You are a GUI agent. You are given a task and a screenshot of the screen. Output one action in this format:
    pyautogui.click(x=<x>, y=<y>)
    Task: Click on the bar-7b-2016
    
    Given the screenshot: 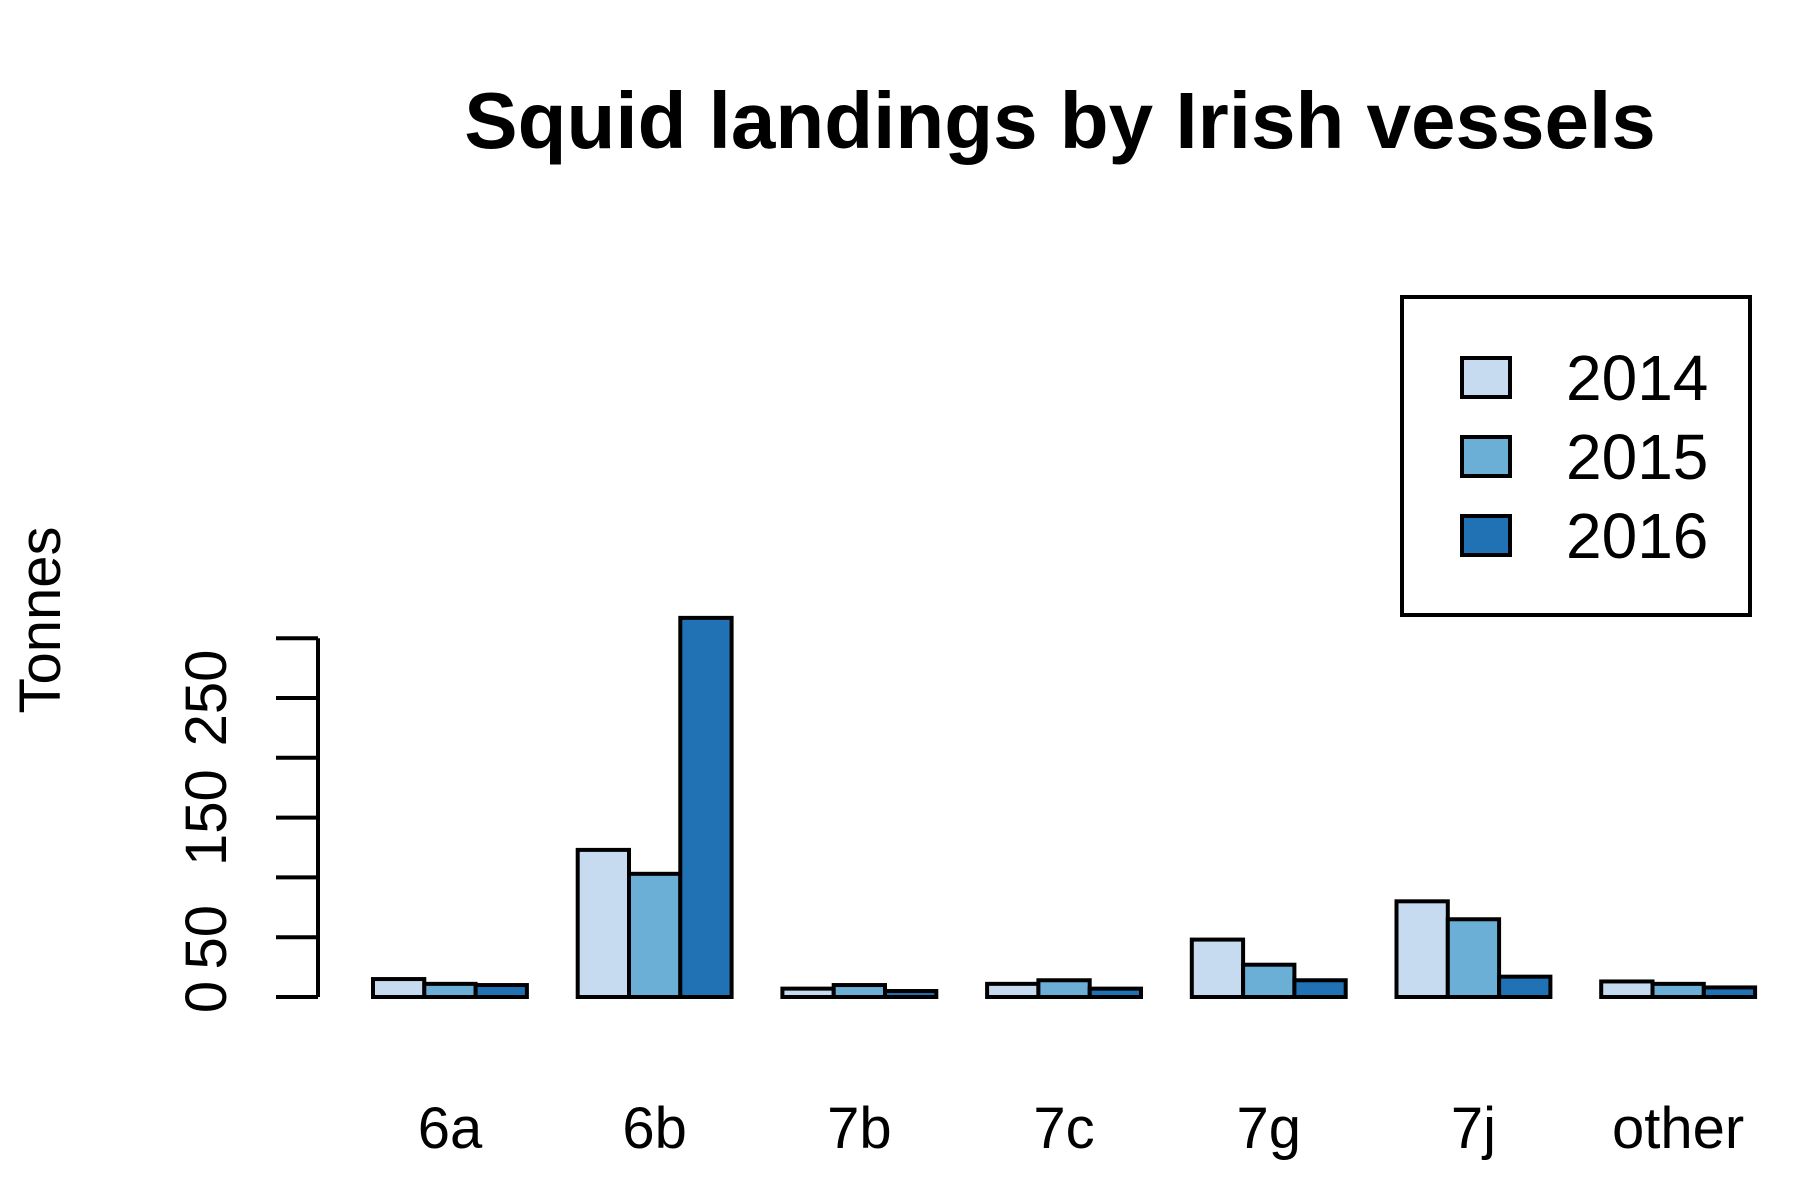 What is the action you would take?
    pyautogui.click(x=911, y=994)
    